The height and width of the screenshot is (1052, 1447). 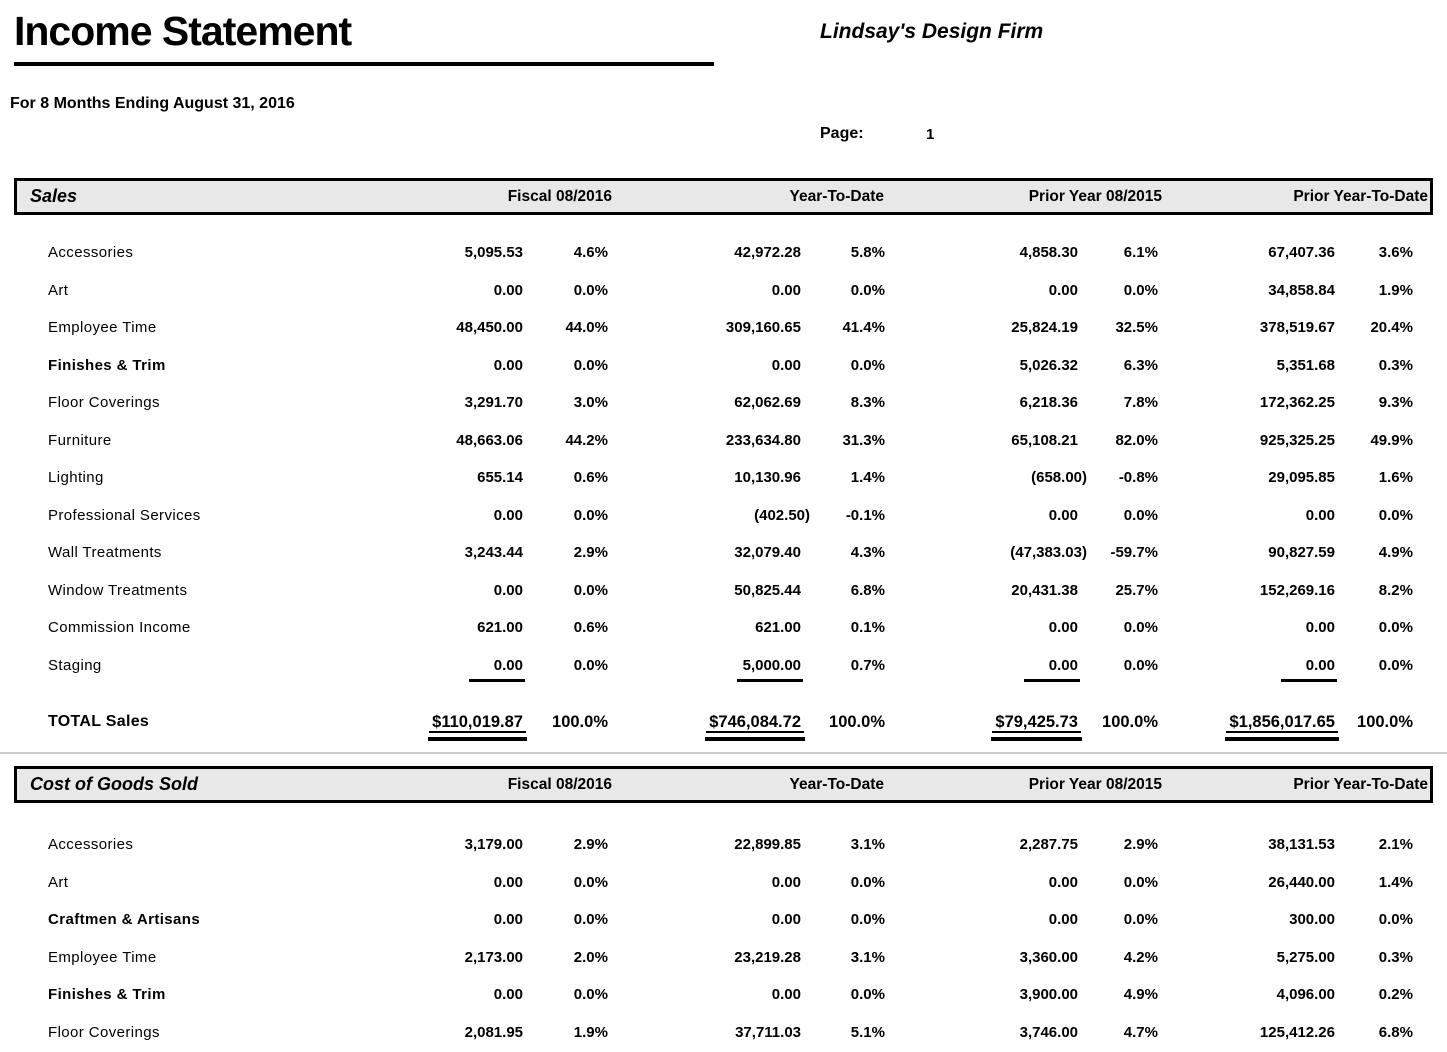 I want to click on row-label: Furniture, so click(x=80, y=440).